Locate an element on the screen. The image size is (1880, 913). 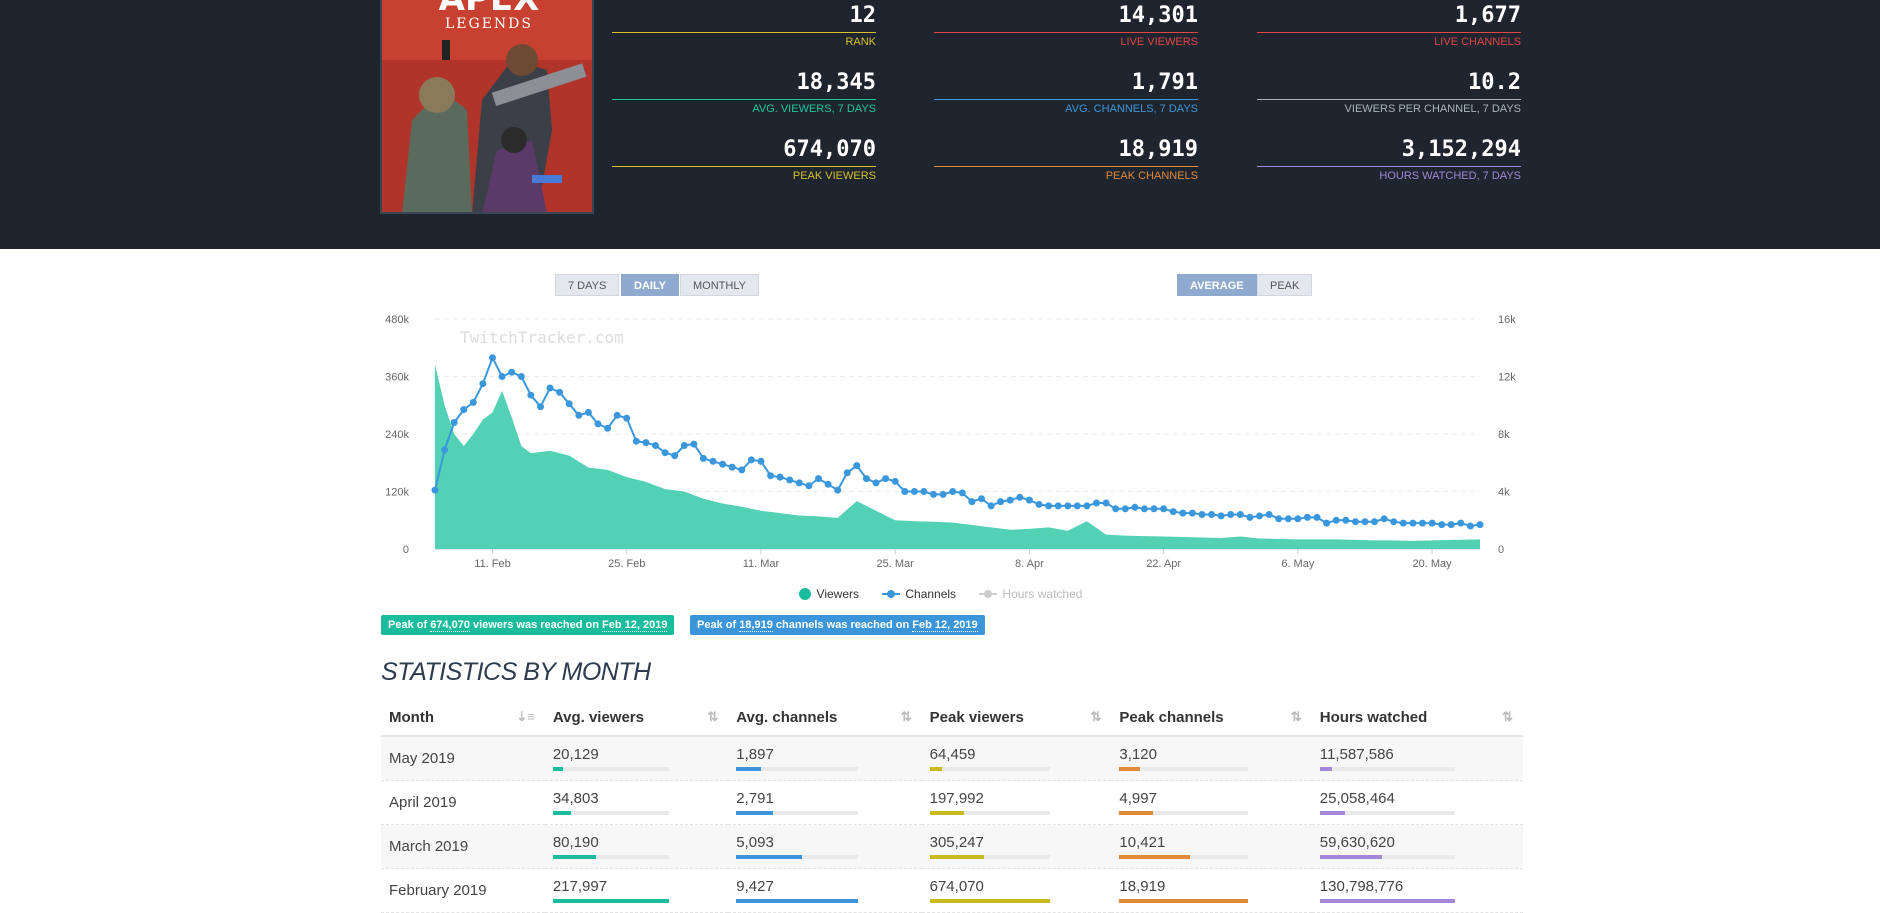
stat-cell: 9,427 is located at coordinates (825, 890).